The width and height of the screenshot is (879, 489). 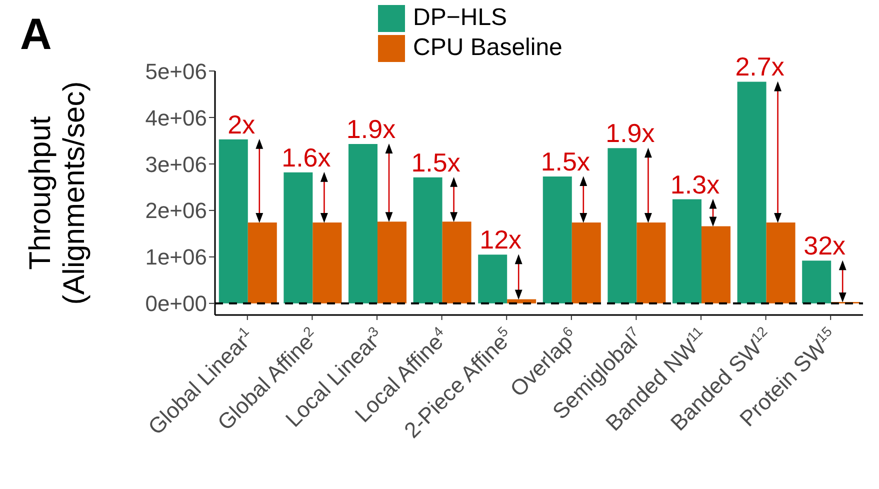 I want to click on y-tick-label: 0e+00, so click(x=176, y=303).